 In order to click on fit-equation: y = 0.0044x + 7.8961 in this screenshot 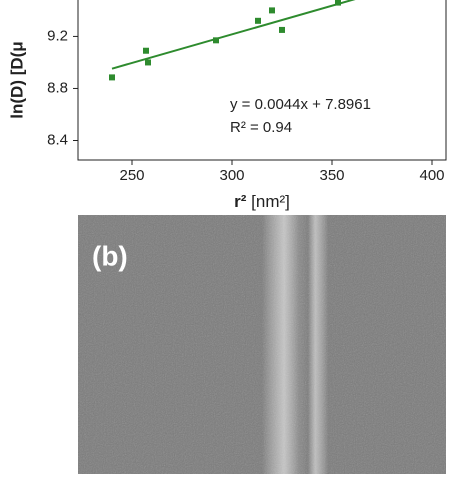, I will do `click(300, 104)`.